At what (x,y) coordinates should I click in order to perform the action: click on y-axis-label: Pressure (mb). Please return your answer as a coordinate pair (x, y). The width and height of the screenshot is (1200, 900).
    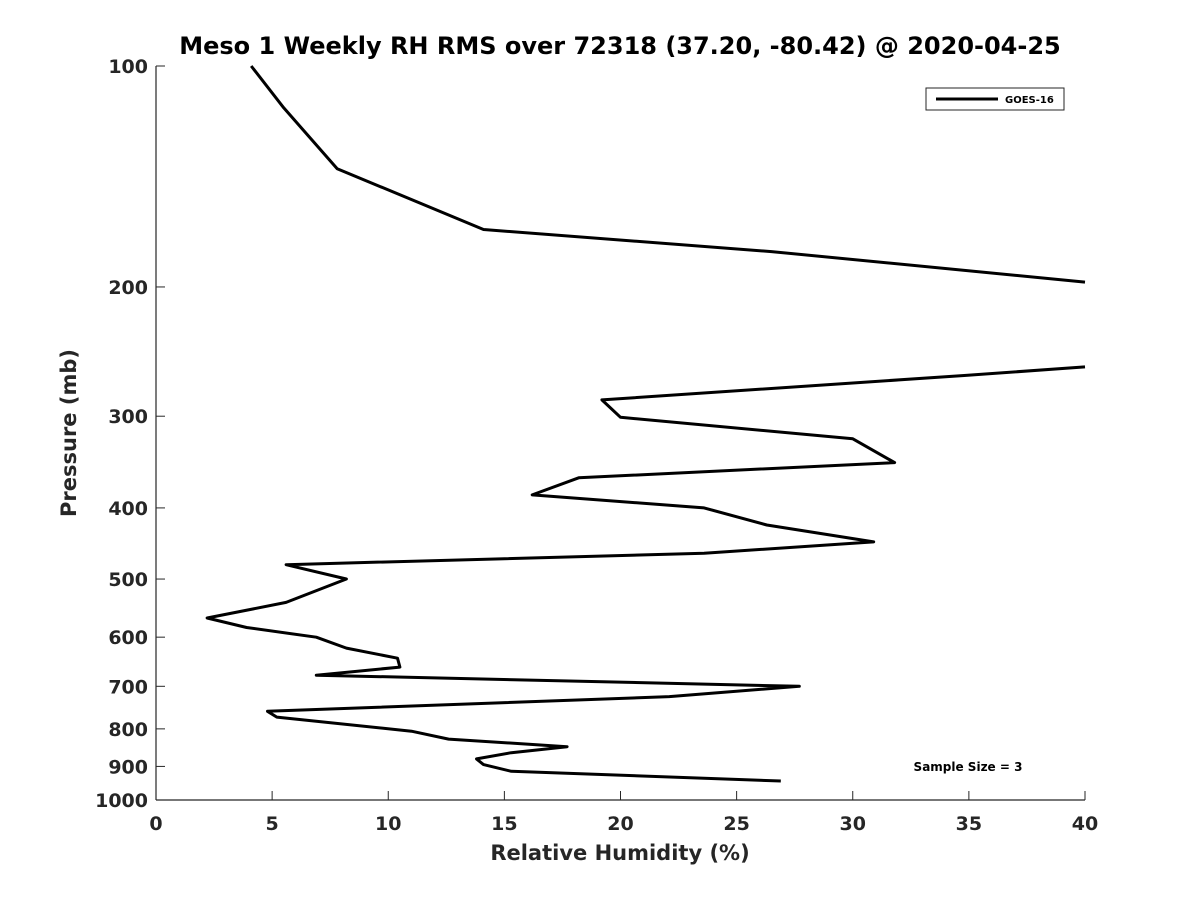
    Looking at the image, I should click on (69, 433).